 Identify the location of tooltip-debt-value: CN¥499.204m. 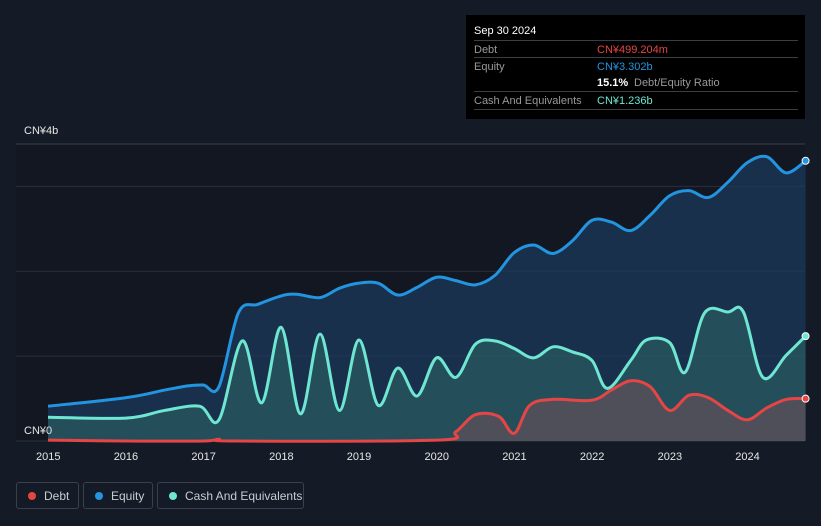
(632, 50).